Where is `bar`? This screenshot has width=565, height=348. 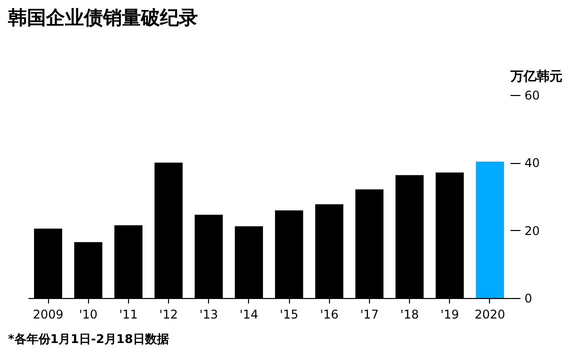 bar is located at coordinates (490, 230).